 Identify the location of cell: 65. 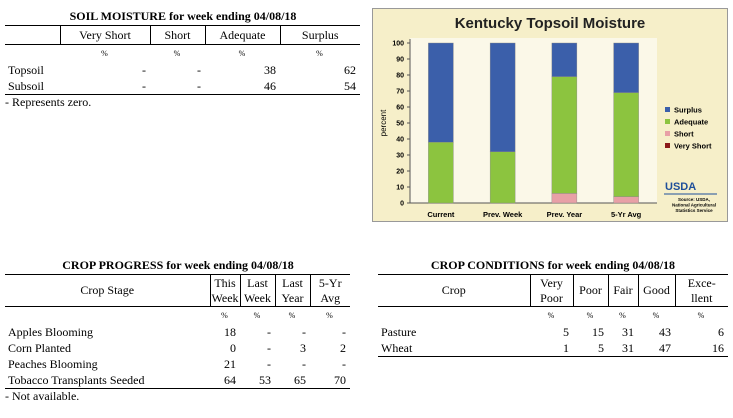
(292, 380).